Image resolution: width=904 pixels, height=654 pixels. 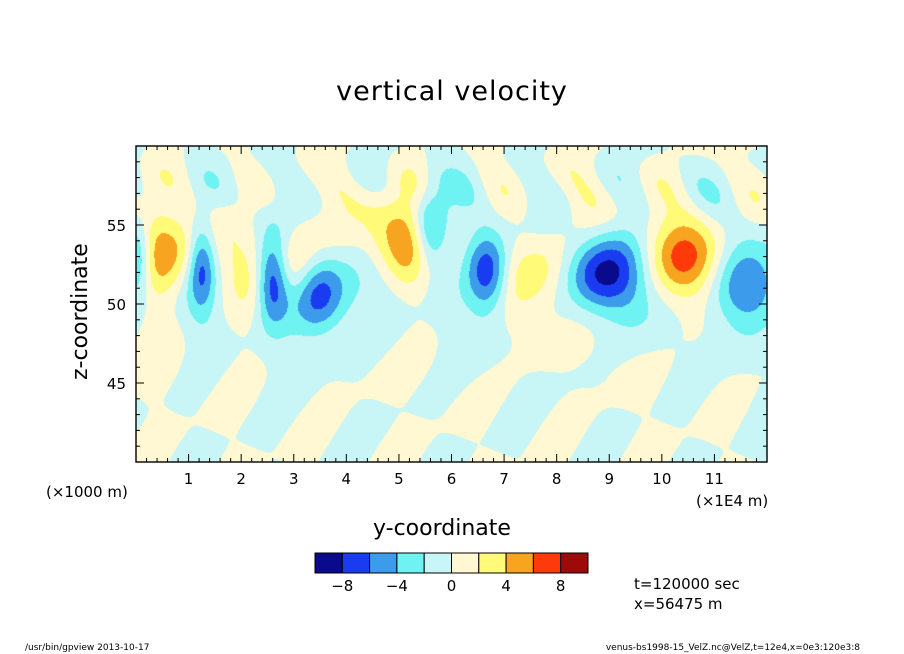 I want to click on x-tick-label: 2, so click(x=241, y=479).